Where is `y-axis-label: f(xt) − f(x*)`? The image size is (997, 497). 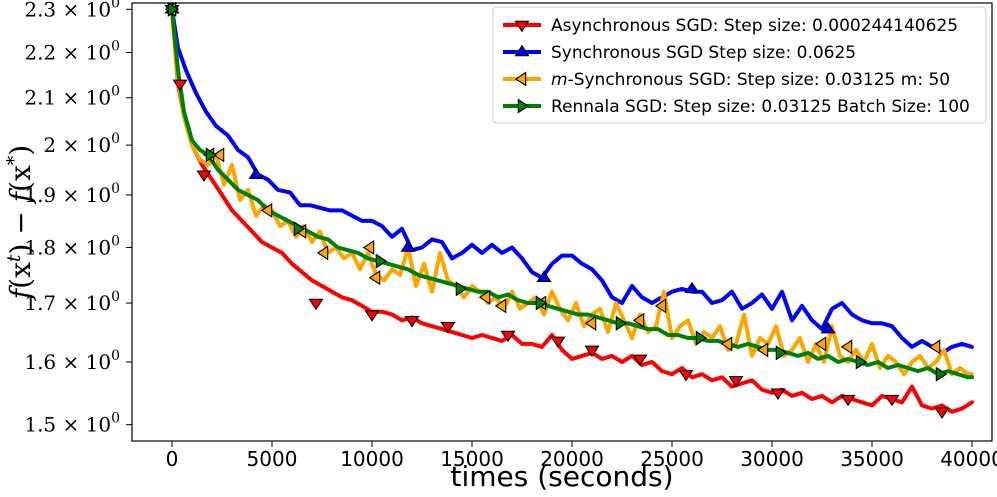 y-axis-label: f(xt) − f(x*) is located at coordinates (20, 223).